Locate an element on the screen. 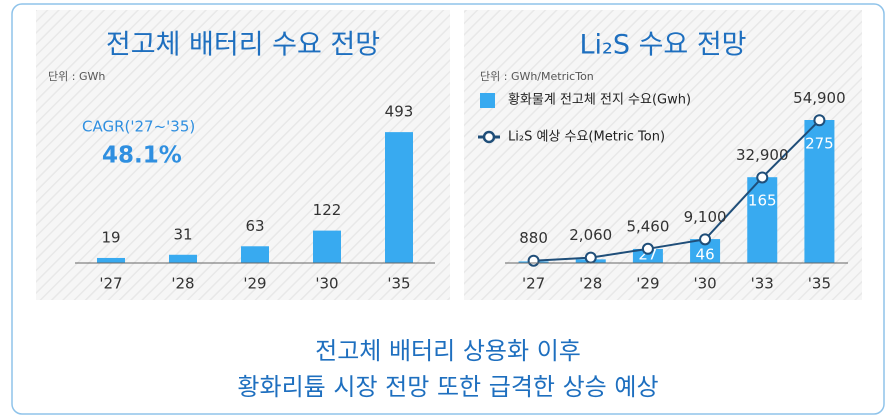 The image size is (896, 418). value-label: 54,900 is located at coordinates (819, 98).